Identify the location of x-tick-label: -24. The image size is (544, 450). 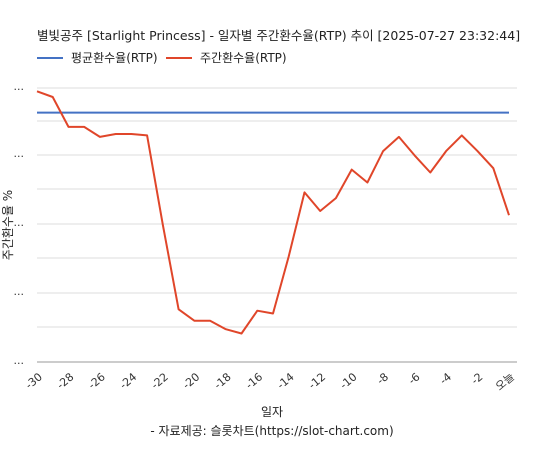
(128, 381).